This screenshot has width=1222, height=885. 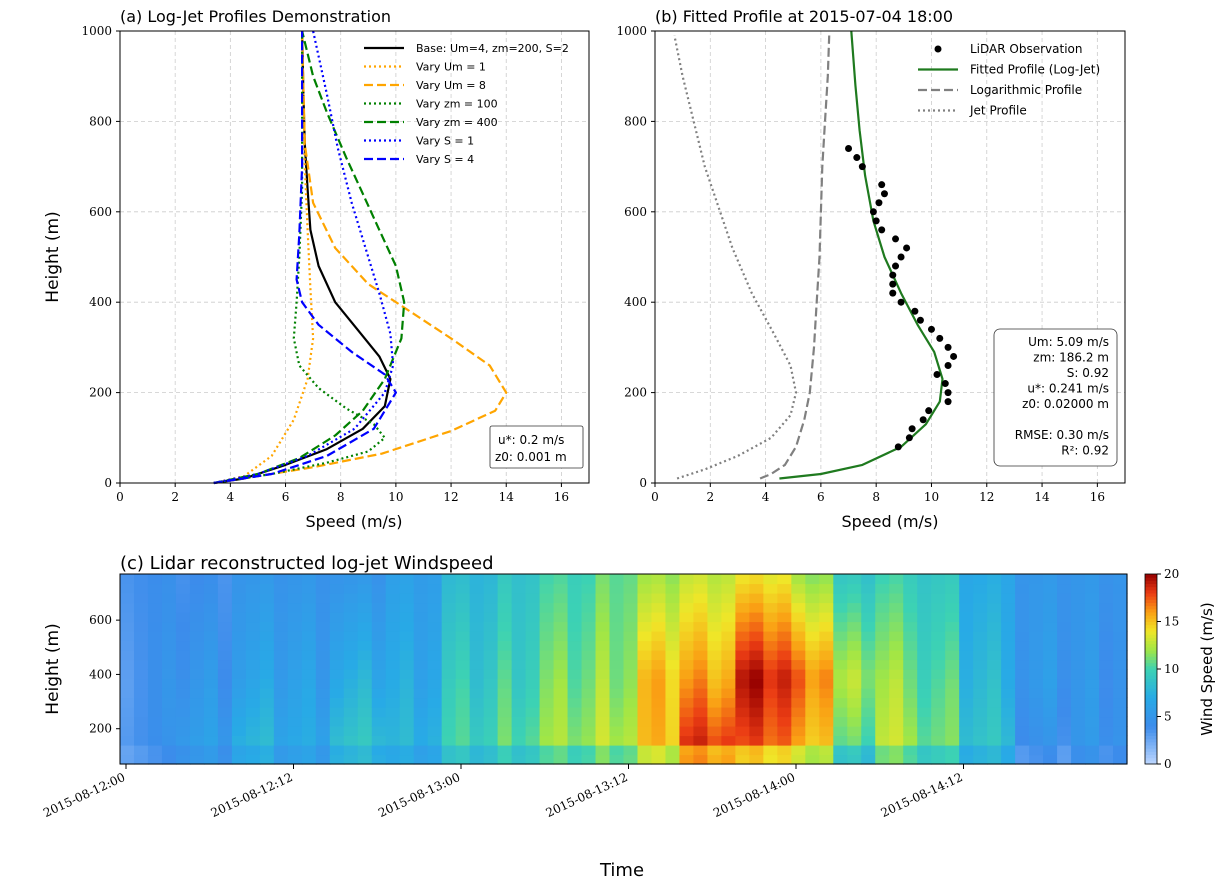 I want to click on panel-b-xlabel: Speed (m/s), so click(x=889, y=521).